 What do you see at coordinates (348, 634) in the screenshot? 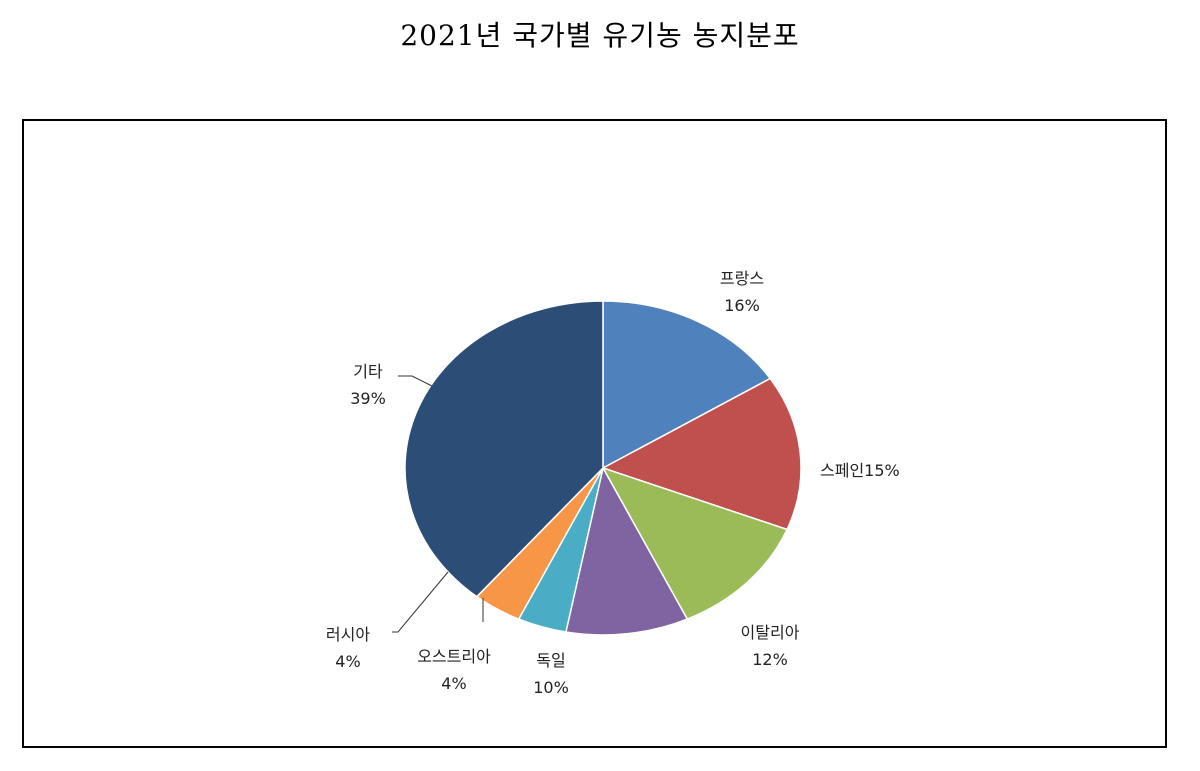
I see `slice-name-label: 러시아` at bounding box center [348, 634].